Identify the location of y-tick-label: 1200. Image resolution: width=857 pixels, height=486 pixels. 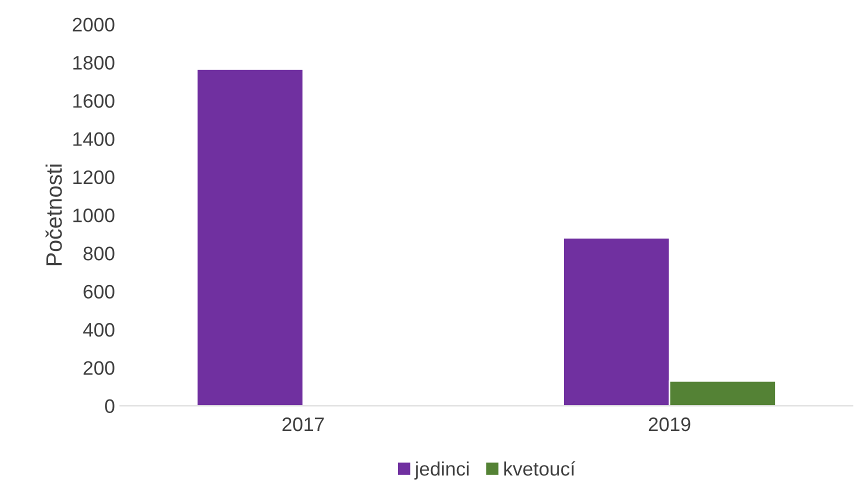
(93, 177).